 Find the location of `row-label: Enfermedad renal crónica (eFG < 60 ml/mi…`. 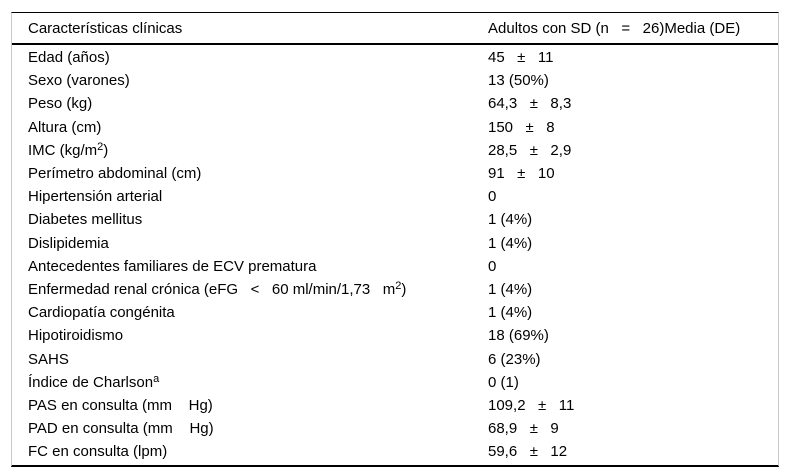

row-label: Enfermedad renal crónica (eFG < 60 ml/mi… is located at coordinates (217, 288).